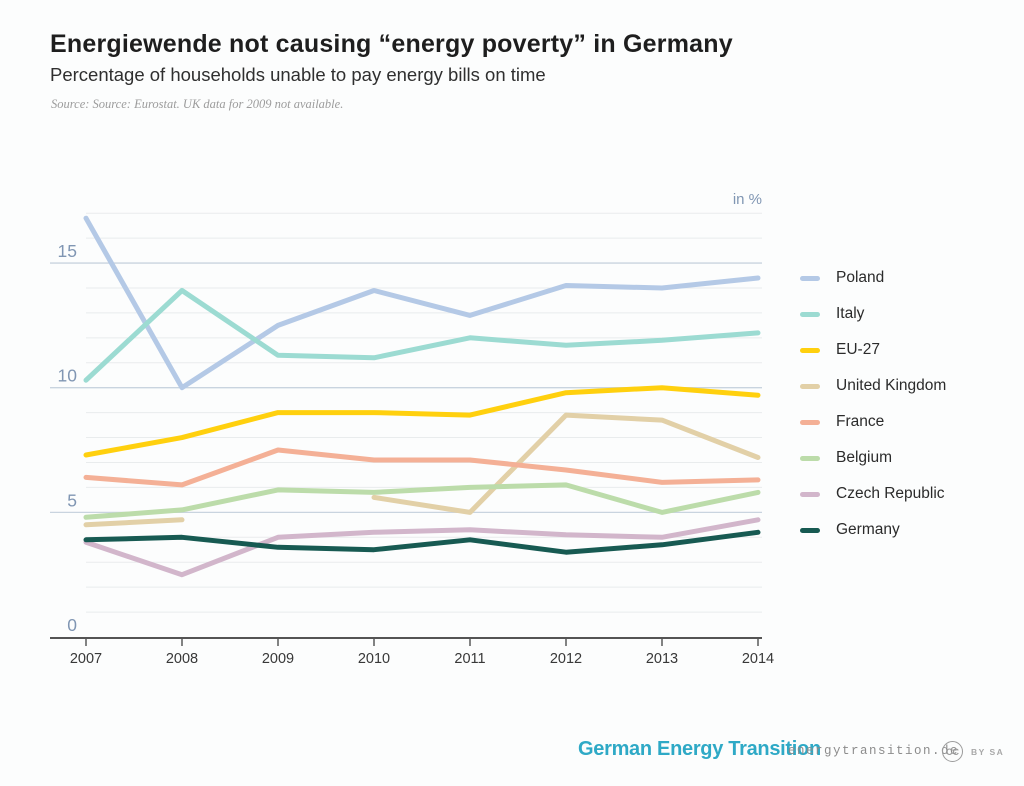  I want to click on legend-swatch-belgium, so click(810, 458).